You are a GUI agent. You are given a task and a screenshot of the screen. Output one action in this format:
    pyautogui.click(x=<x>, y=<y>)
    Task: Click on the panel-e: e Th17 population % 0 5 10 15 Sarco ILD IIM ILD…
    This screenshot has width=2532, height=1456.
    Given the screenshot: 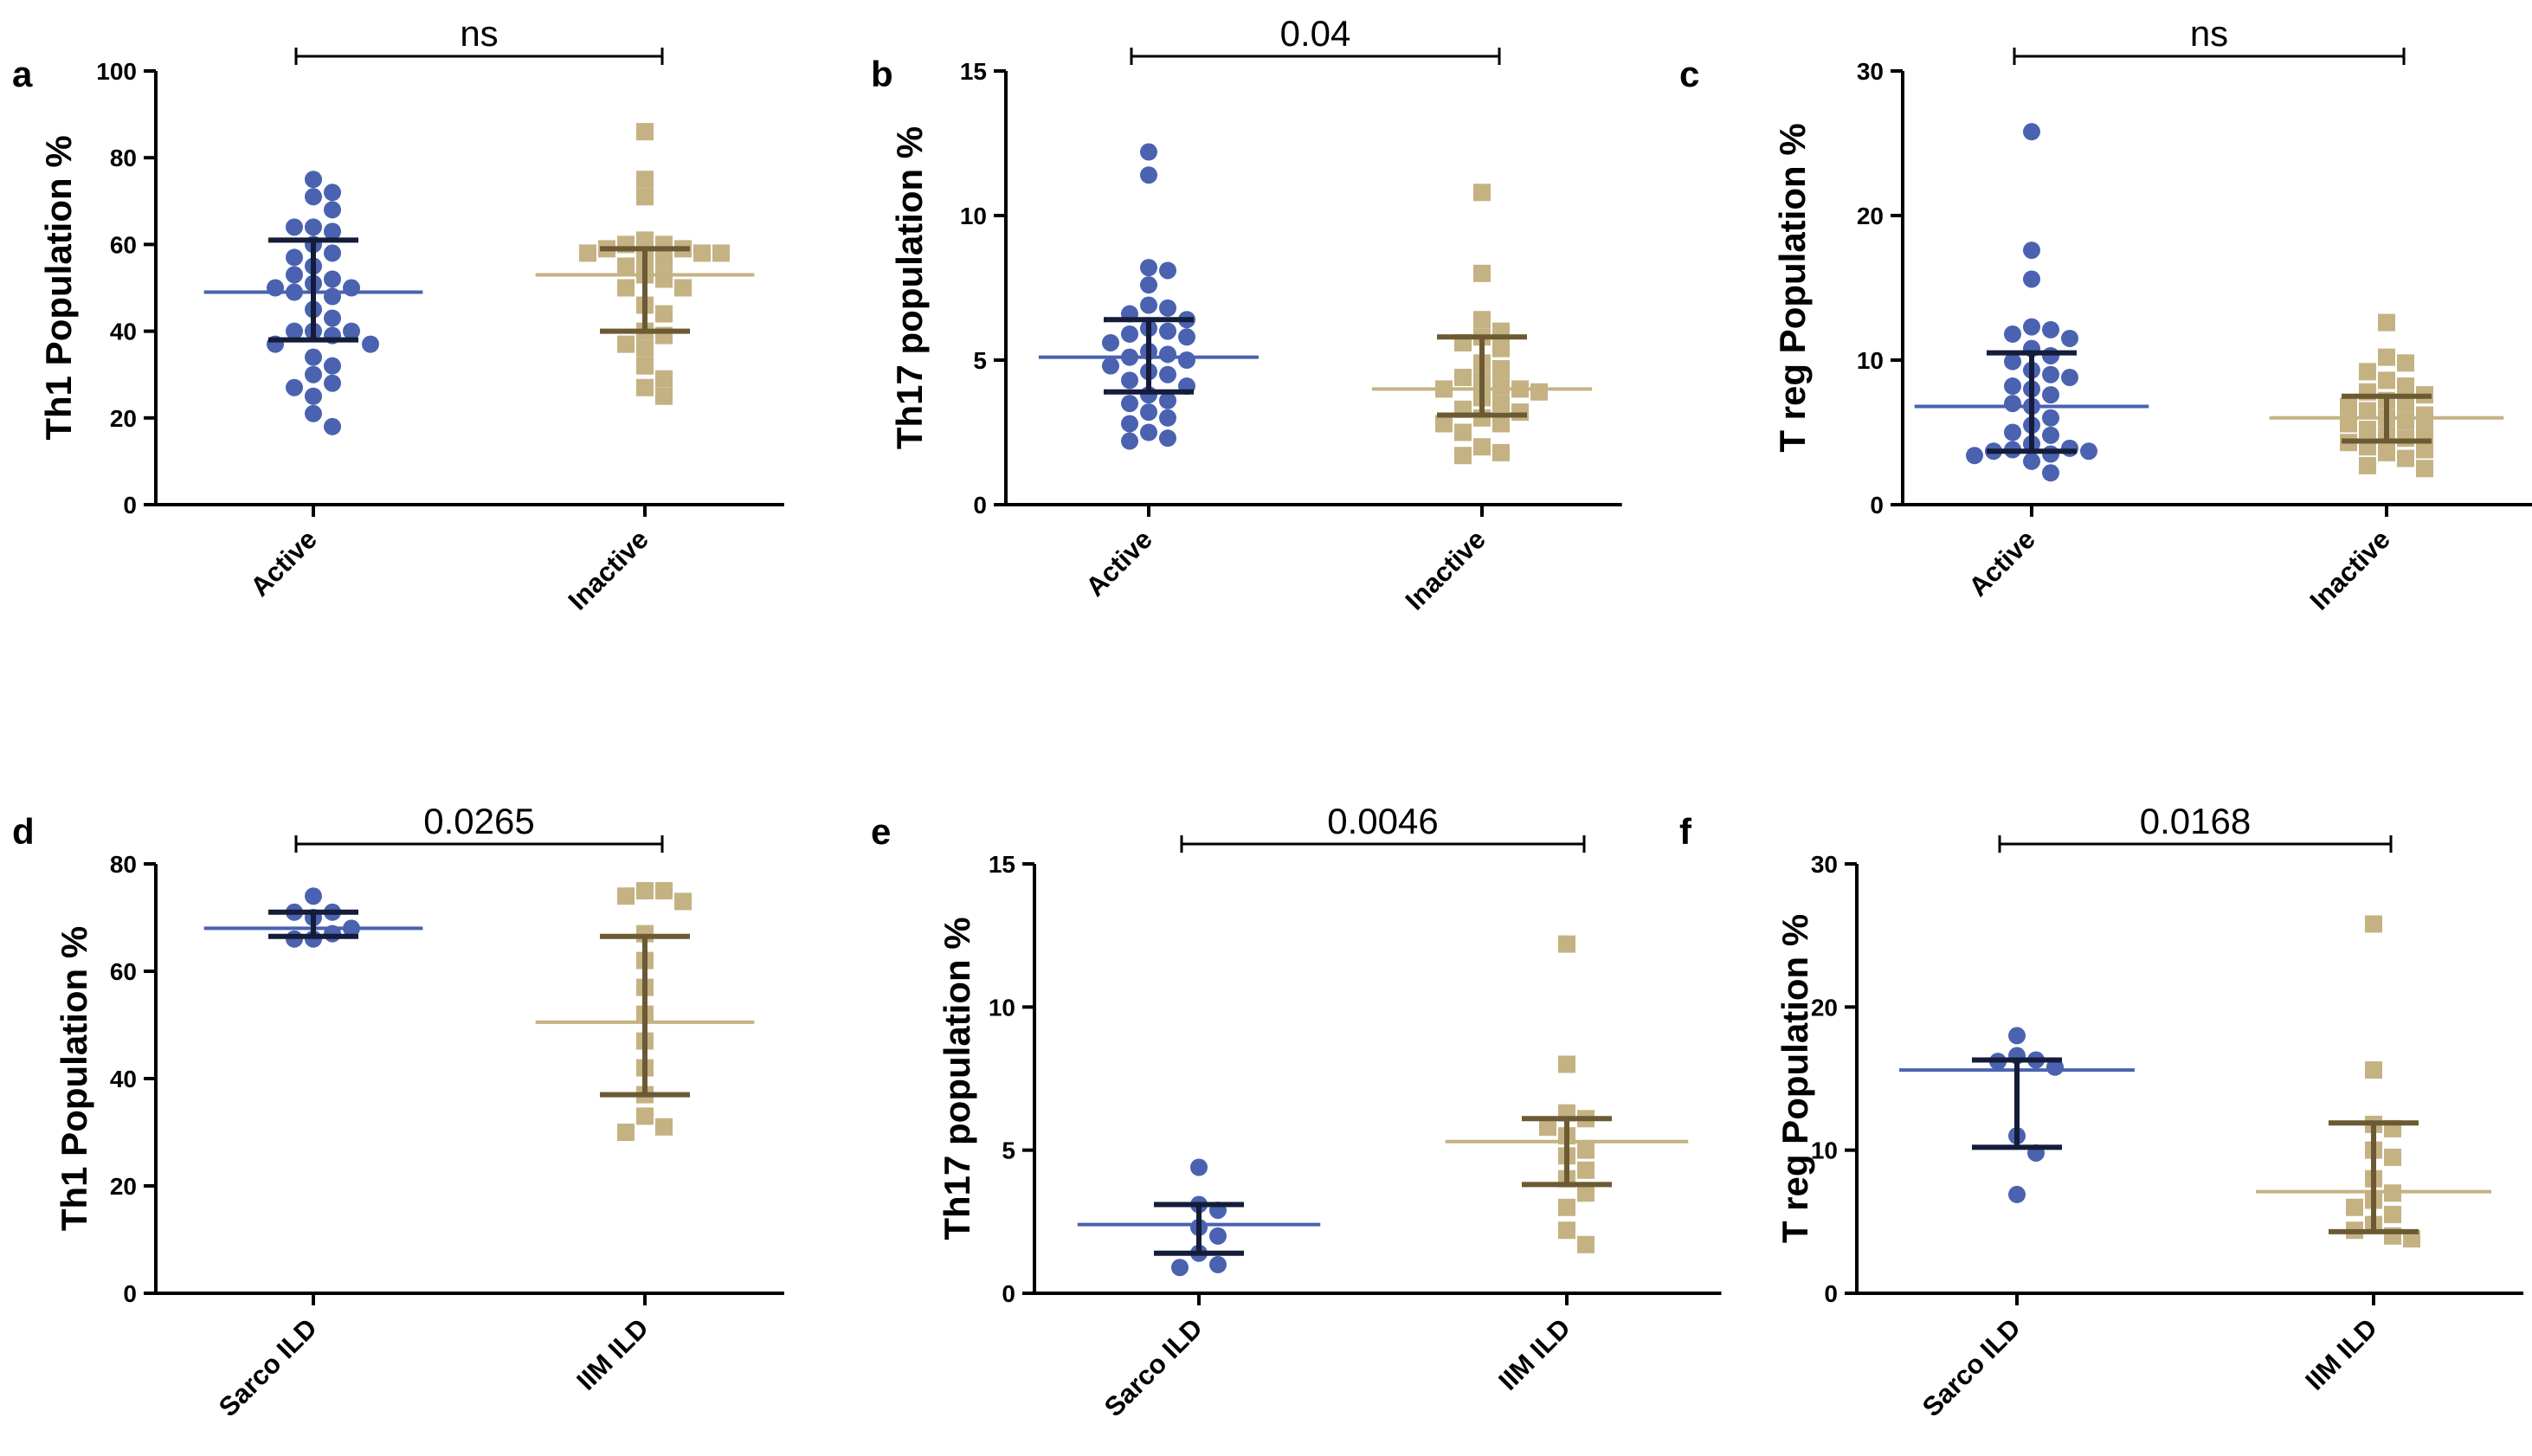 What is the action you would take?
    pyautogui.click(x=1296, y=1111)
    